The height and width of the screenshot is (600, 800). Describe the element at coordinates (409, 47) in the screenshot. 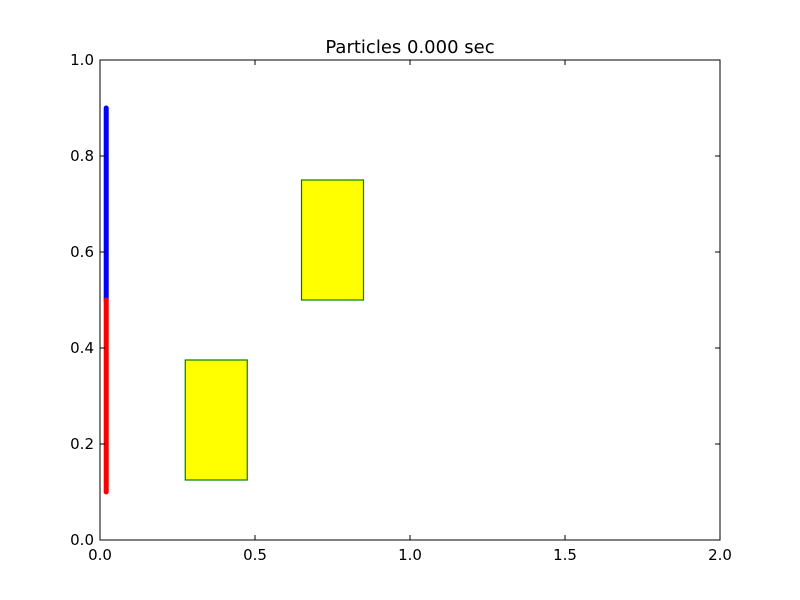

I see `chart-title: Particles 0.000 sec` at that location.